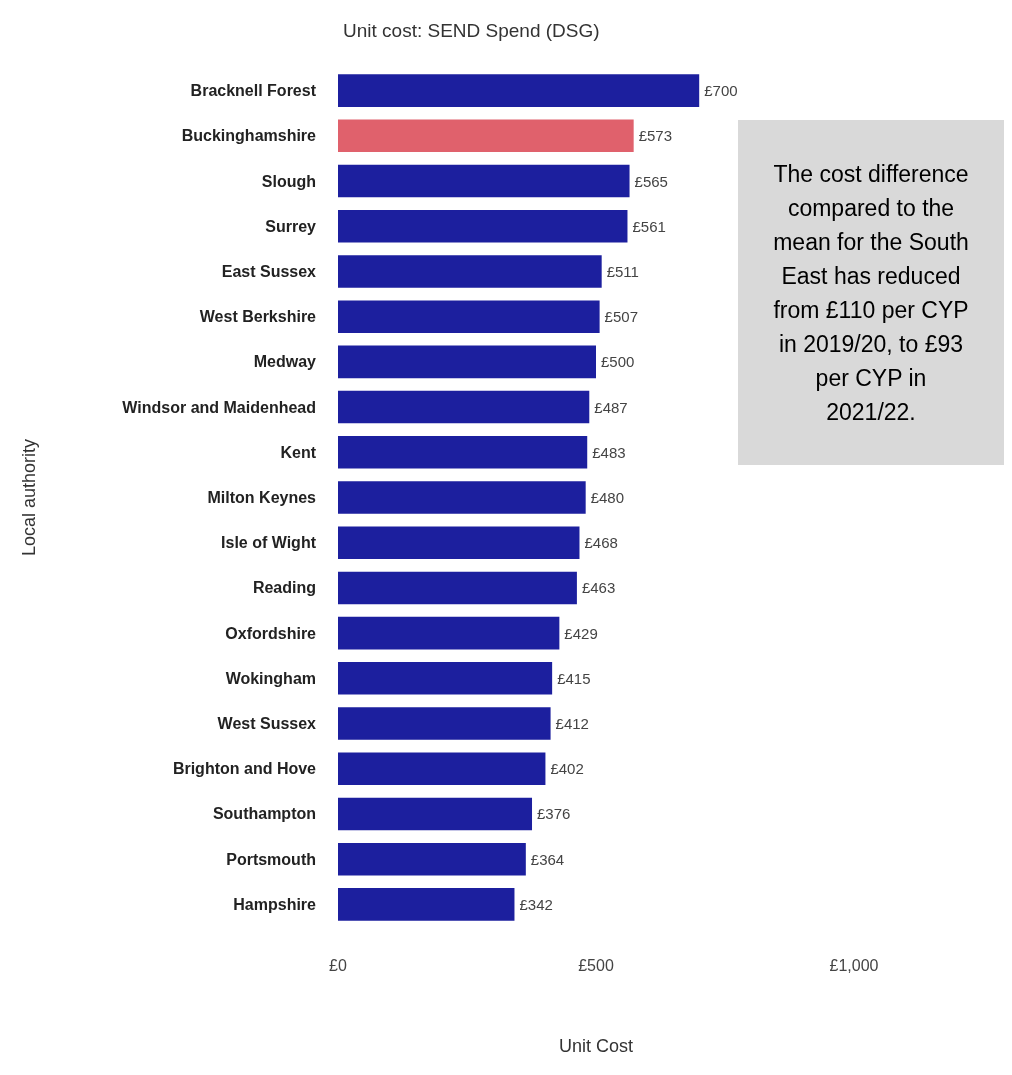 This screenshot has height=1075, width=1012. What do you see at coordinates (291, 226) in the screenshot?
I see `y-tick-label: Surrey` at bounding box center [291, 226].